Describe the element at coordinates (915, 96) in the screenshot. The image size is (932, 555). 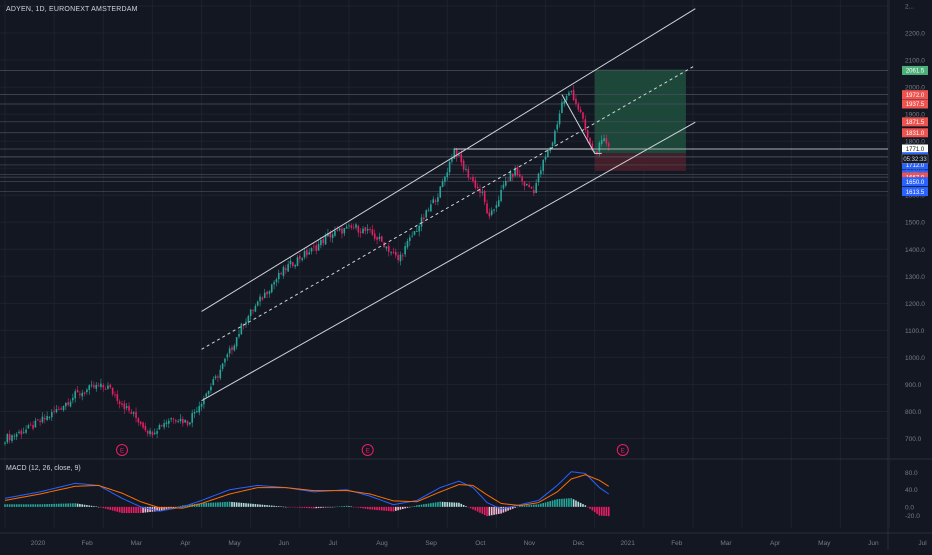
I see `price-level-label: 1972.0` at that location.